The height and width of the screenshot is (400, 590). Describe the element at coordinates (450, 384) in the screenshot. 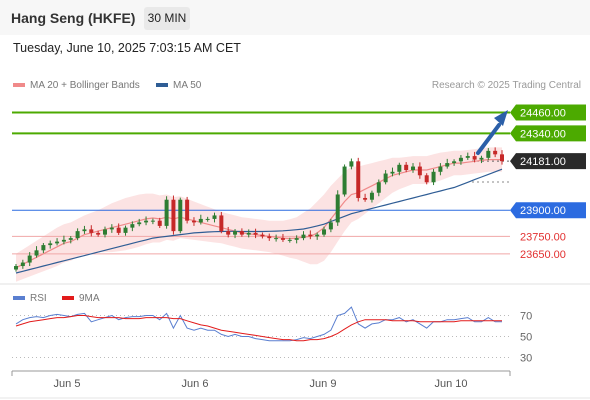

I see `x-axis-label-3: Jun 10` at that location.